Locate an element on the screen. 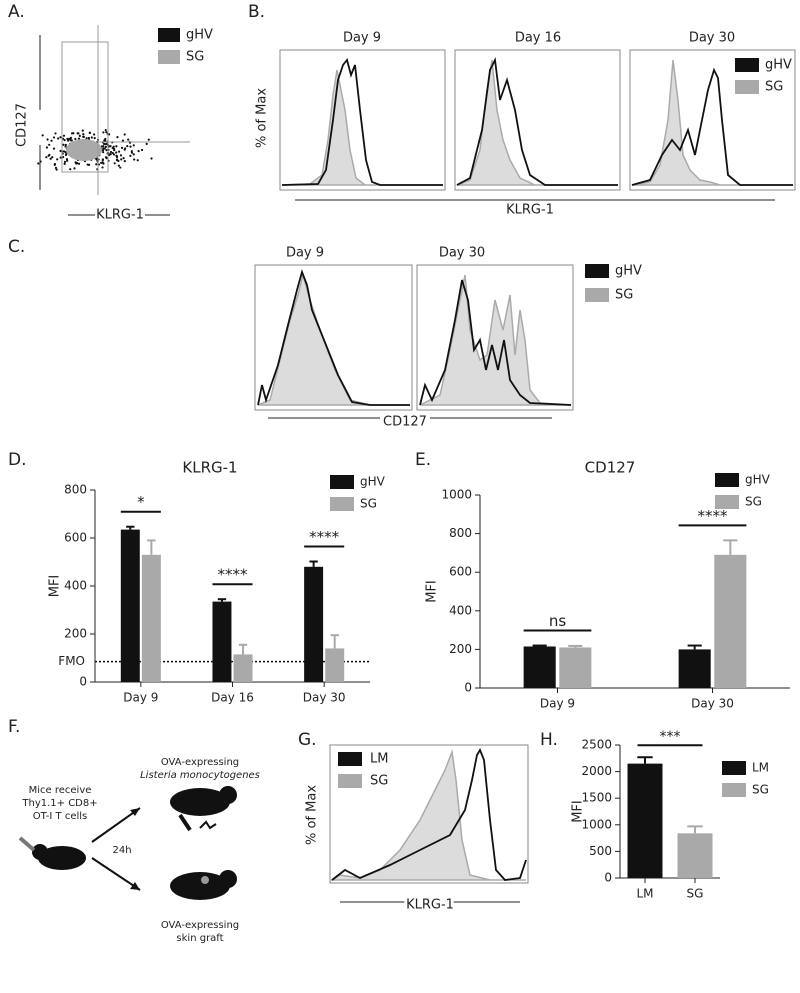 The height and width of the screenshot is (993, 800). y-tick-label: 600 is located at coordinates (75, 538).